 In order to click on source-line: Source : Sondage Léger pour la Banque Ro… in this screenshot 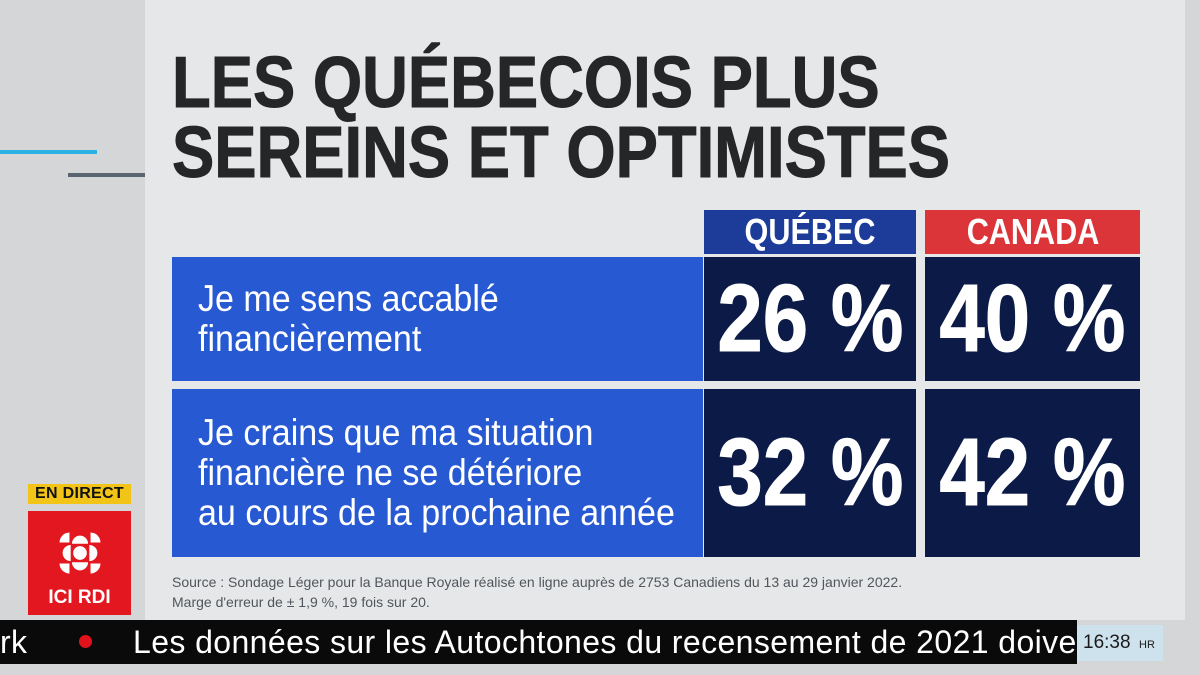, I will do `click(537, 582)`.